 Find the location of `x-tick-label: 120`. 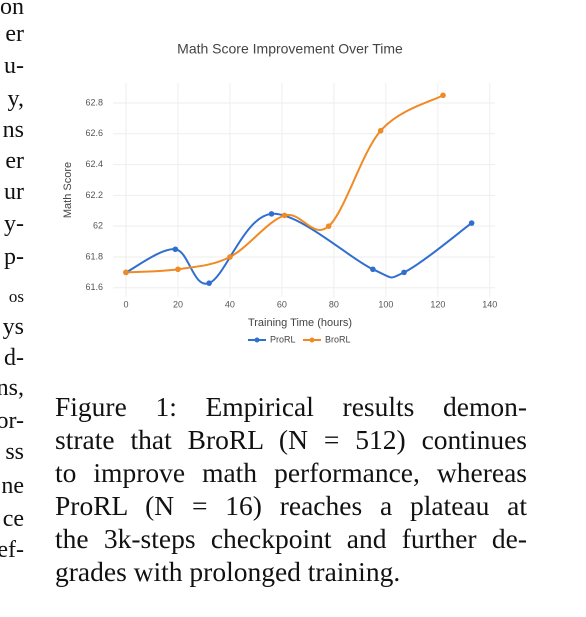

x-tick-label: 120 is located at coordinates (437, 304).